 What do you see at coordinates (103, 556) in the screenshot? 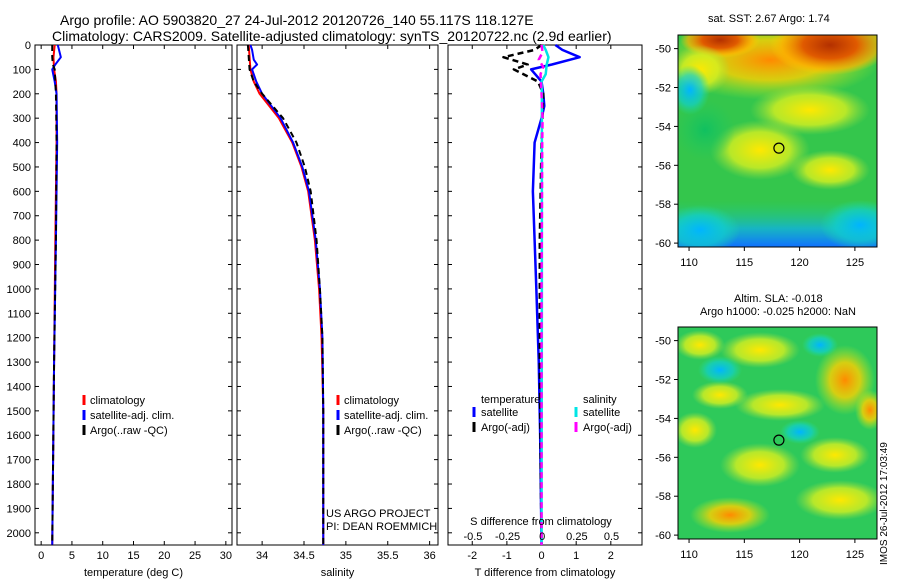
I see `x-tick-label: 10` at bounding box center [103, 556].